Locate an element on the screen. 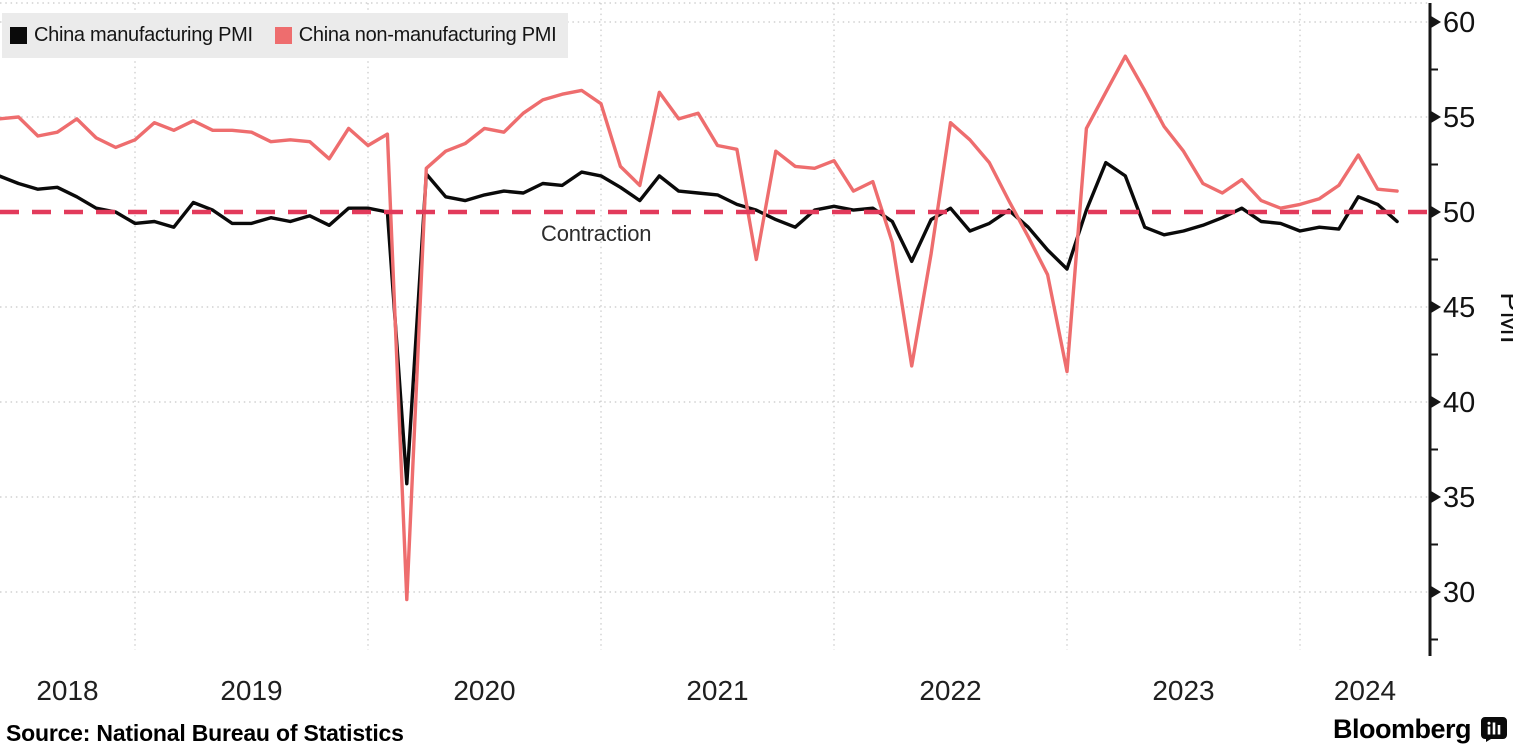 The width and height of the screenshot is (1513, 752). y-tick-label-35: 35 is located at coordinates (1459, 498).